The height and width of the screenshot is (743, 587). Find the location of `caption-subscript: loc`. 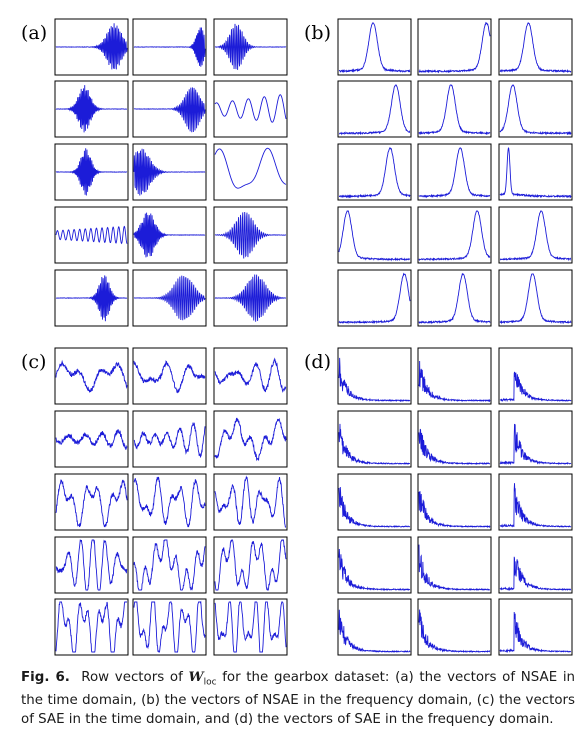

caption-subscript: loc is located at coordinates (210, 682).